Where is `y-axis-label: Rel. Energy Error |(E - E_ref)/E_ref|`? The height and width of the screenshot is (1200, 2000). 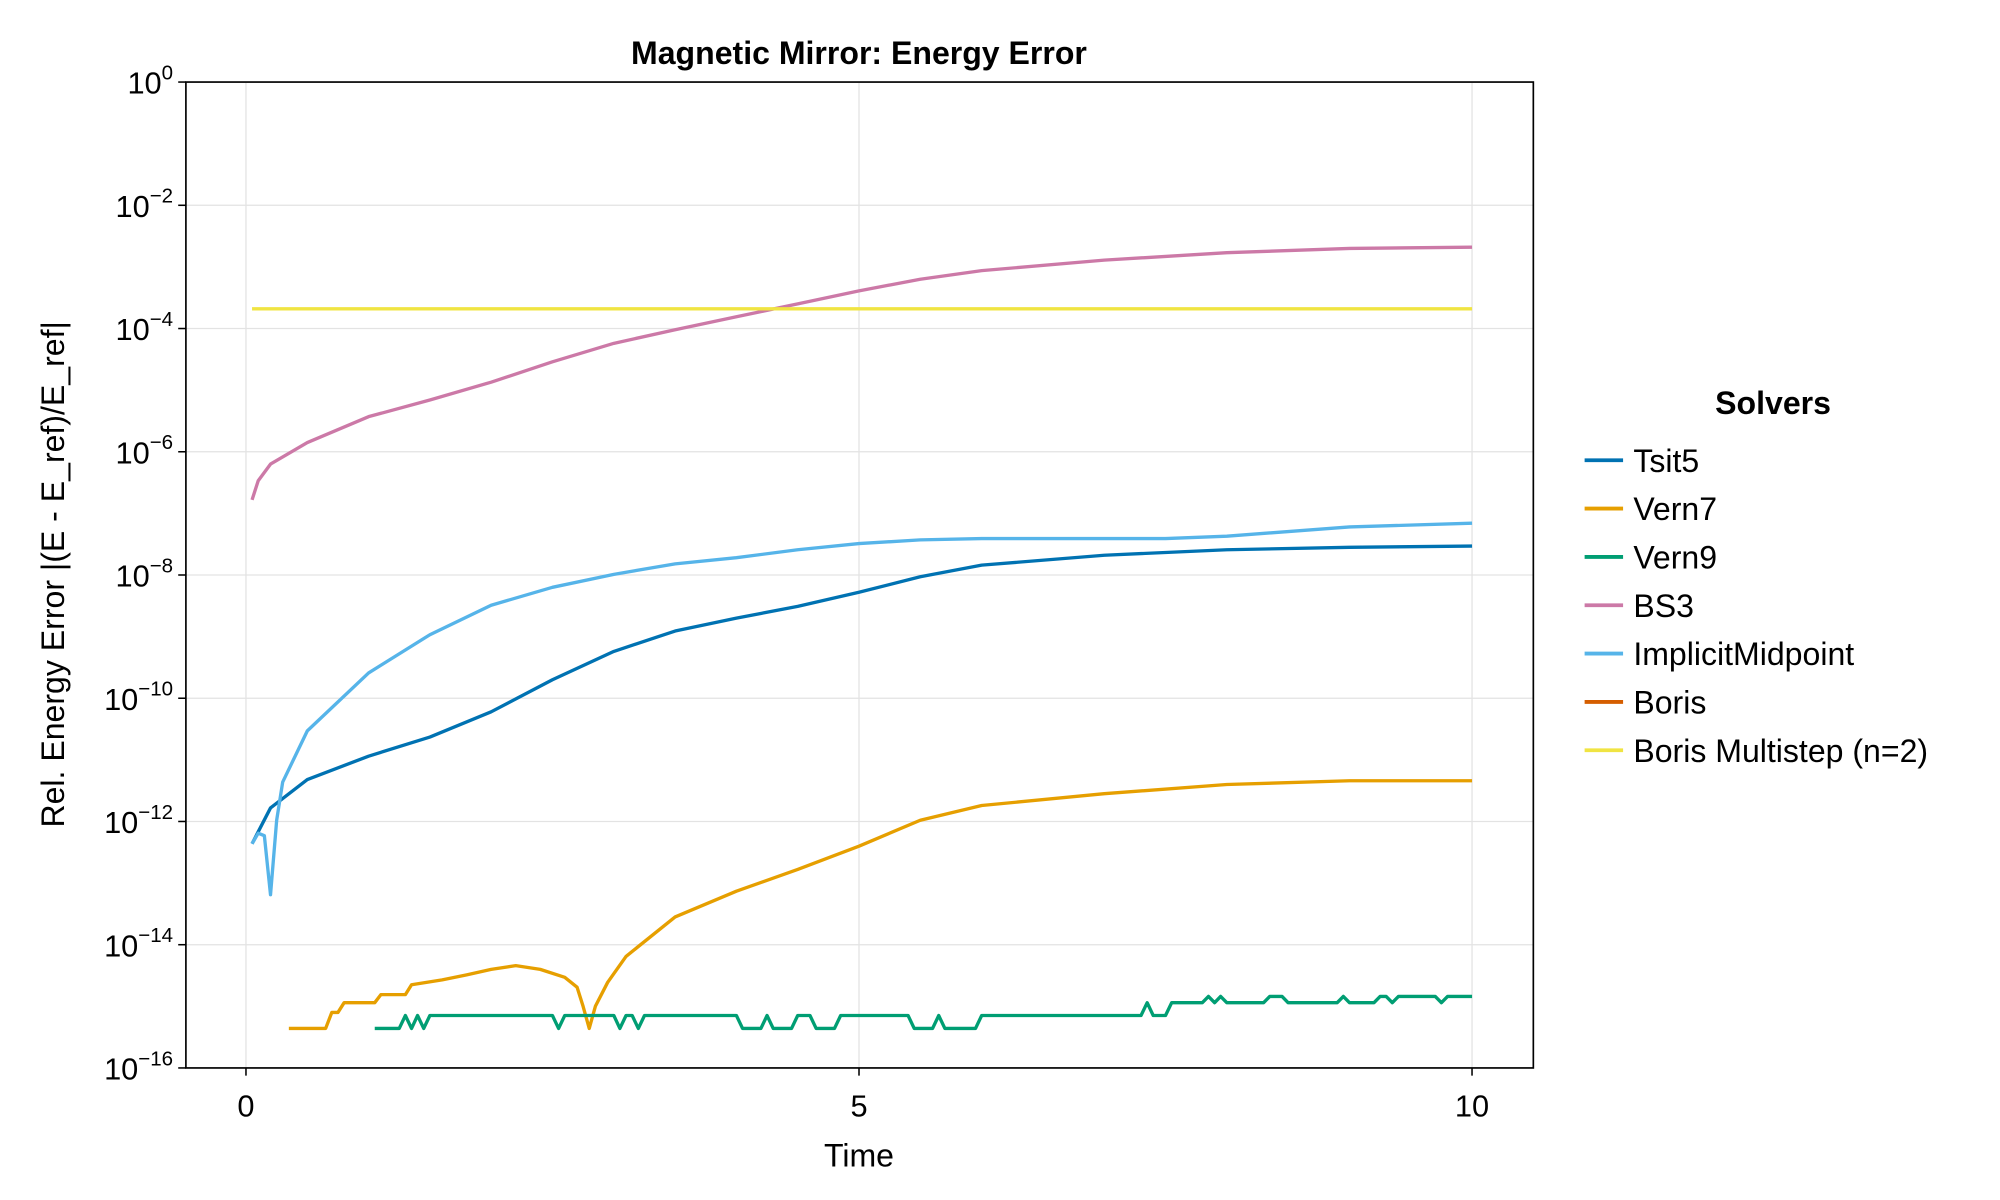 y-axis-label: Rel. Energy Error |(E - E_ref)/E_ref| is located at coordinates (53, 574).